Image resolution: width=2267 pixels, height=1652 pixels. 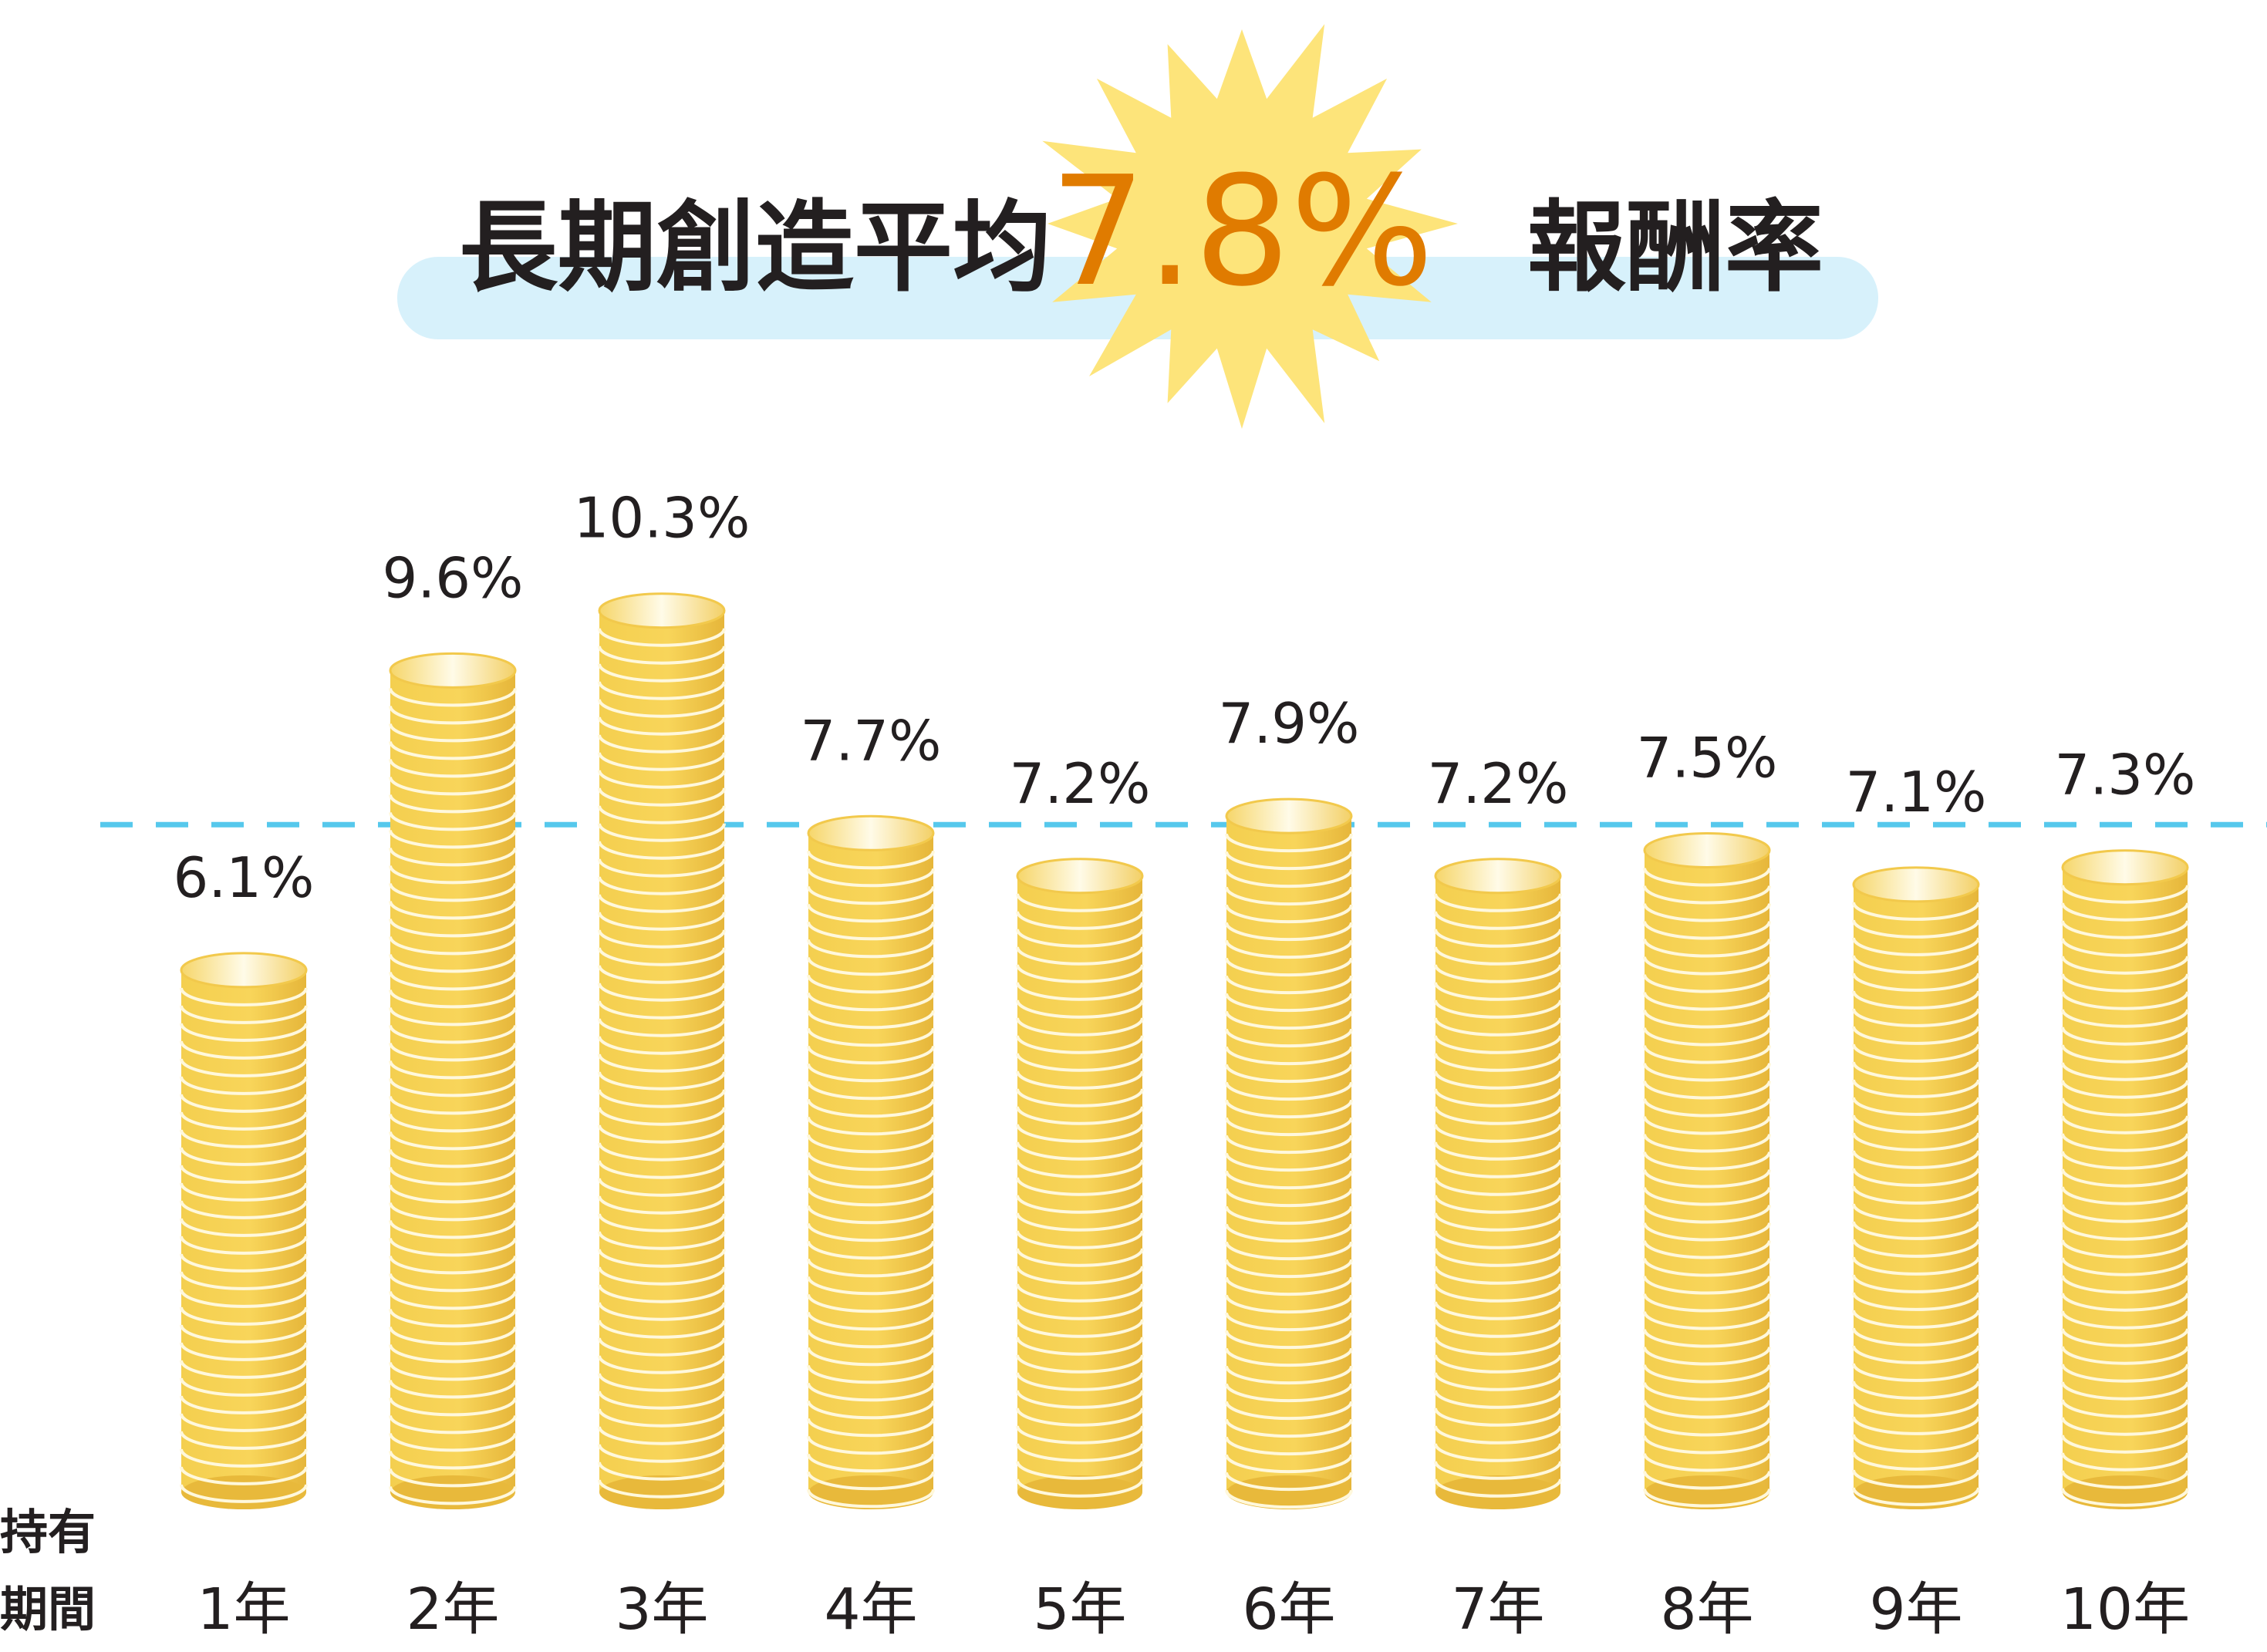 What do you see at coordinates (452, 1609) in the screenshot?
I see `x-tick-label: 2年` at bounding box center [452, 1609].